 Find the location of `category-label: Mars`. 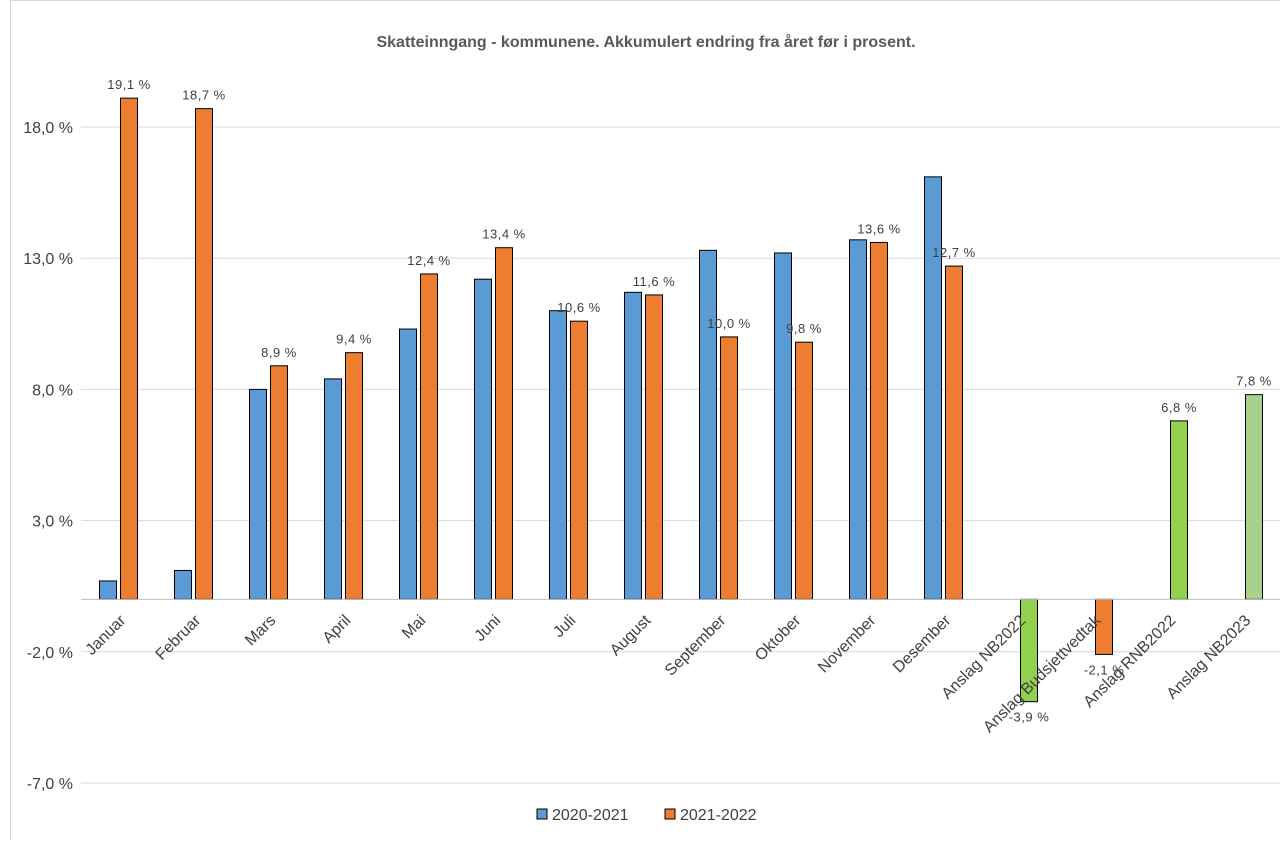

category-label: Mars is located at coordinates (260, 630).